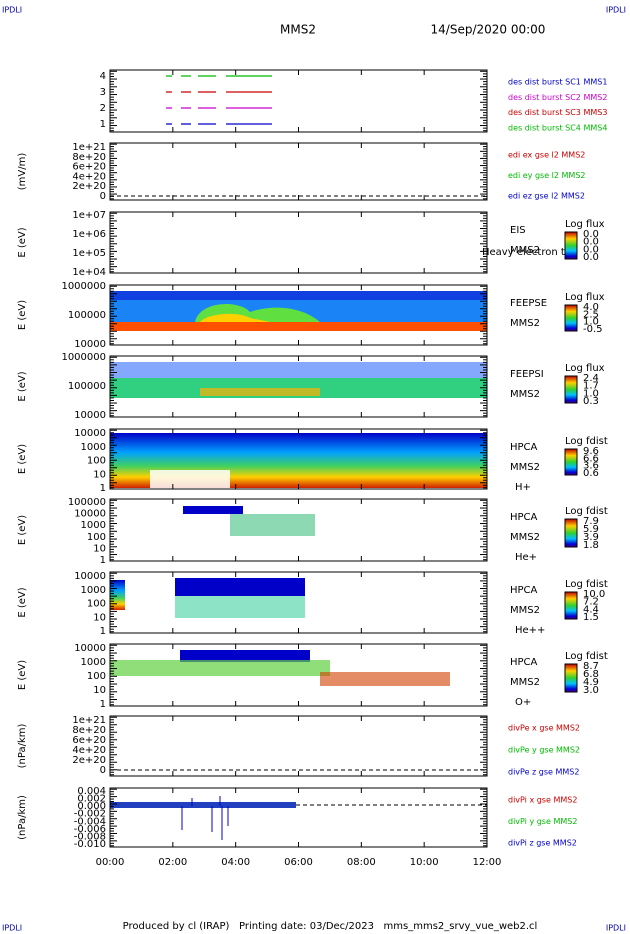  Describe the element at coordinates (89, 253) in the screenshot. I see `y-tick-label: 1e+05` at that location.